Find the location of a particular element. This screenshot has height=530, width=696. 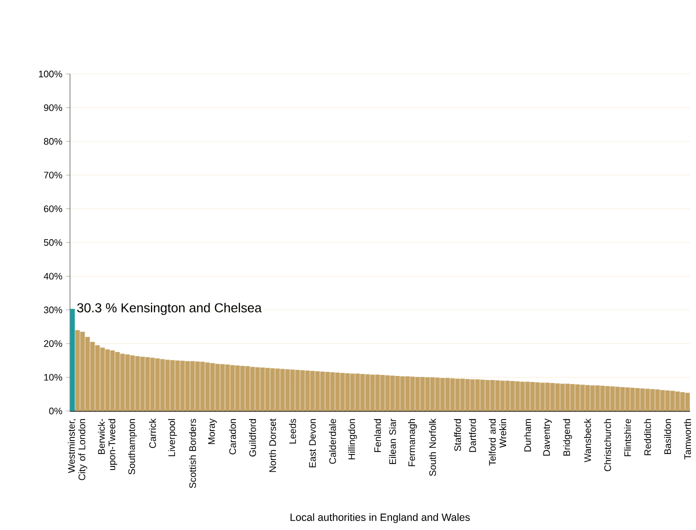

x-tick-label: South Norfolk is located at coordinates (432, 447).